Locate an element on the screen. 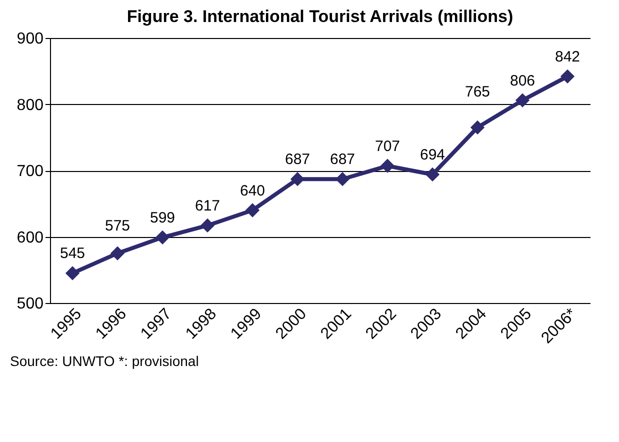  y-tick-label: 600 is located at coordinates (30, 237).